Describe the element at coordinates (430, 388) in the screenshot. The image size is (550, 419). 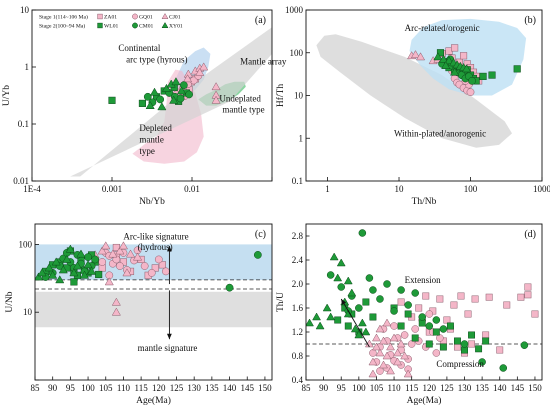
I see `x-tick-label: 120` at that location.